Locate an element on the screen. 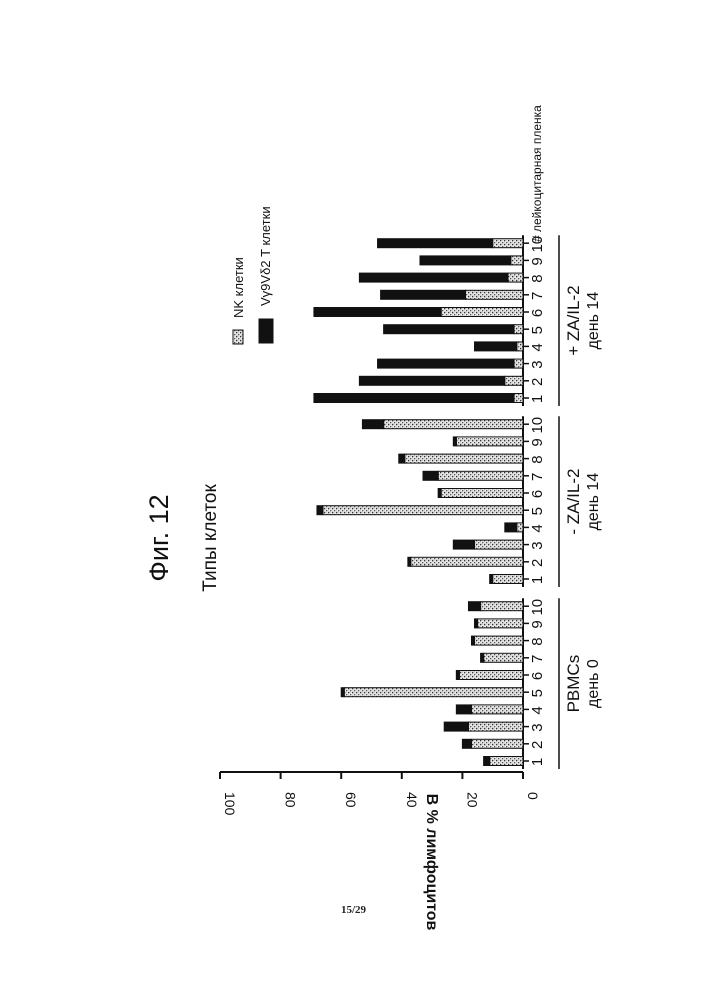  legend-swatch-vg9vd2 is located at coordinates (266, 331).